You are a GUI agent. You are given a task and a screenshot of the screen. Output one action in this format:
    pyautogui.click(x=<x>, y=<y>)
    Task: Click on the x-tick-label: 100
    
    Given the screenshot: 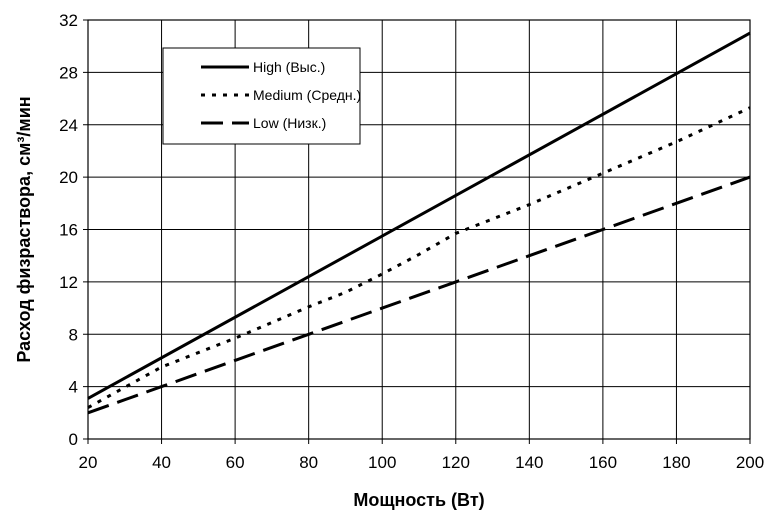 What is the action you would take?
    pyautogui.click(x=382, y=462)
    